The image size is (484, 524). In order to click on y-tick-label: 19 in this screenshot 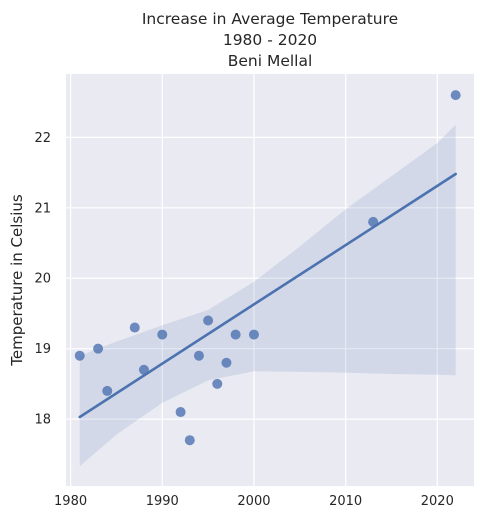, I will do `click(42, 349)`.